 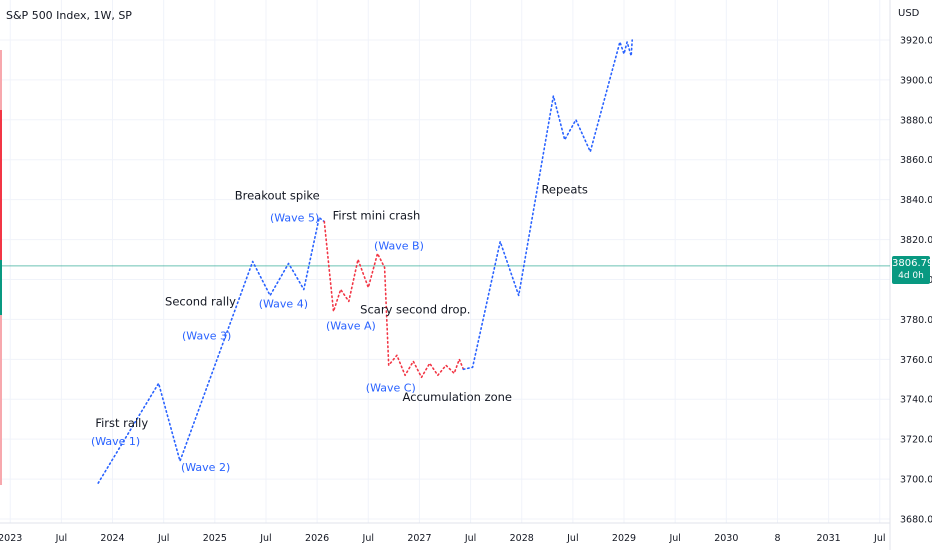 What do you see at coordinates (522, 538) in the screenshot?
I see `time-tick-10: 2028` at bounding box center [522, 538].